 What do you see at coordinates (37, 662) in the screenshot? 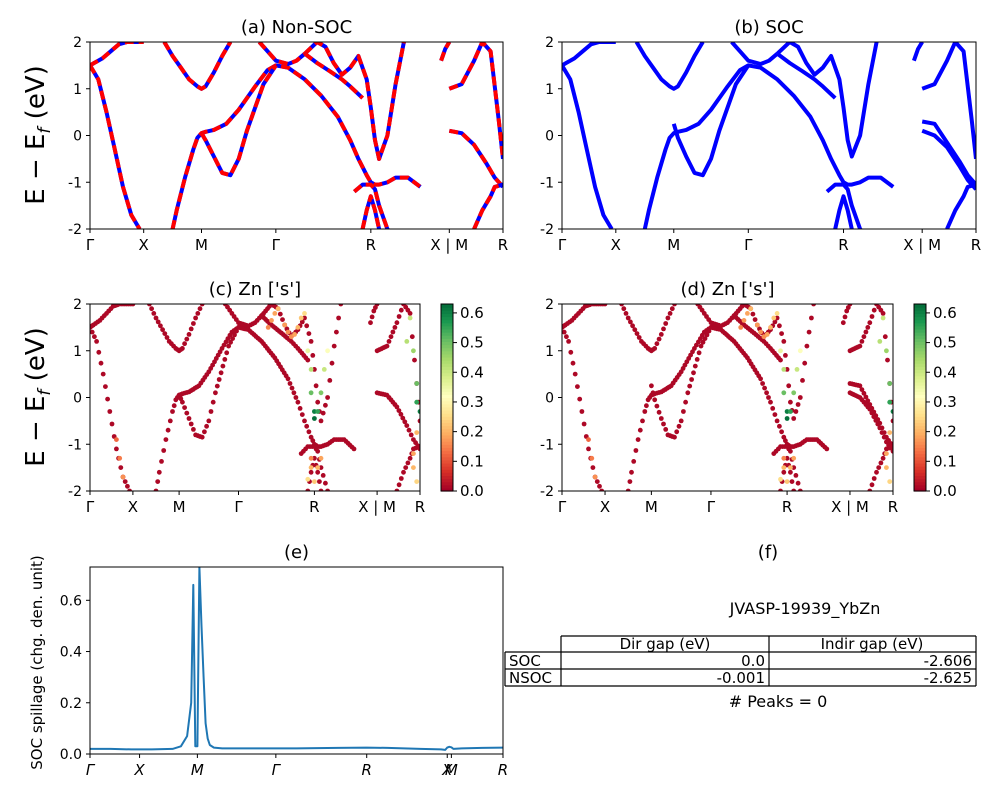
I see `y-axis-label: SOC spillage (chg. den. unit)` at bounding box center [37, 662].